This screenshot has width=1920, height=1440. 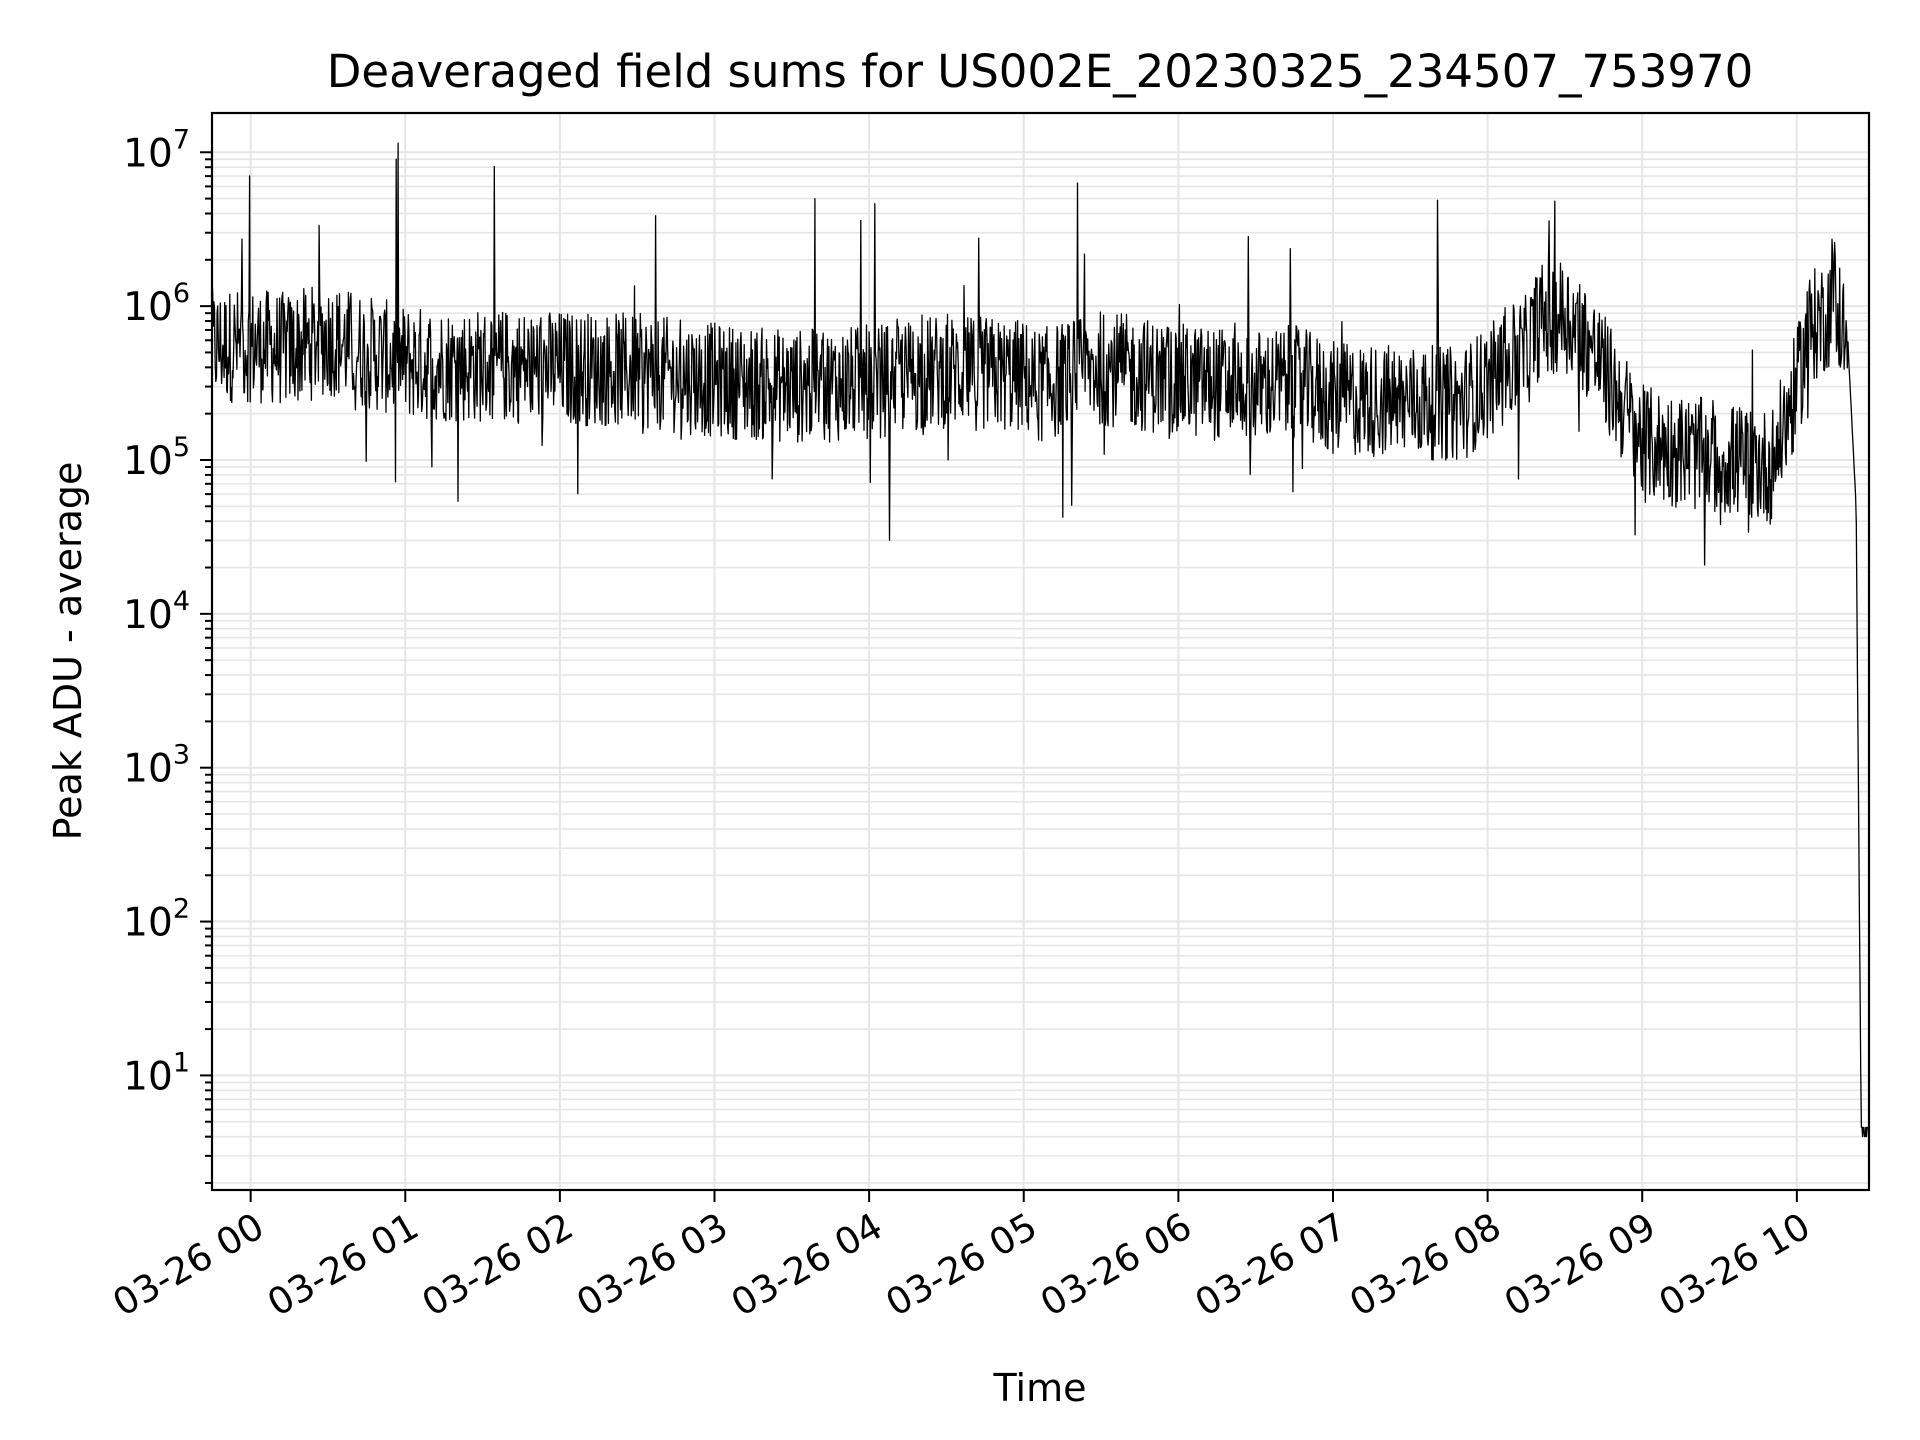 What do you see at coordinates (156, 766) in the screenshot?
I see `y-tick-label: 10³` at bounding box center [156, 766].